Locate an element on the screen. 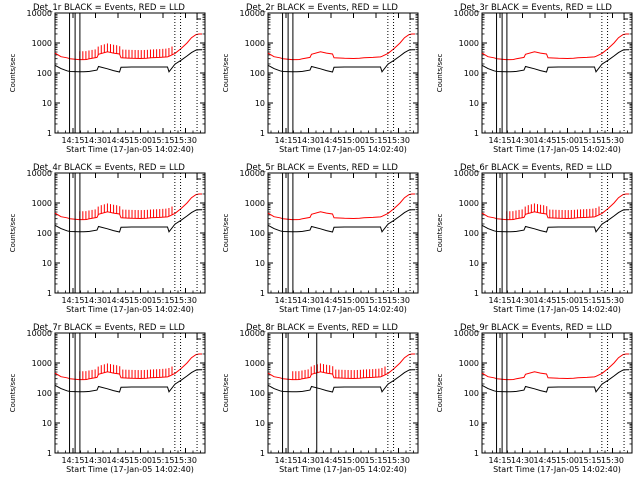 The width and height of the screenshot is (640, 480). panel-title: Det_1r BLACK = Events, RED = LLD is located at coordinates (109, 8).